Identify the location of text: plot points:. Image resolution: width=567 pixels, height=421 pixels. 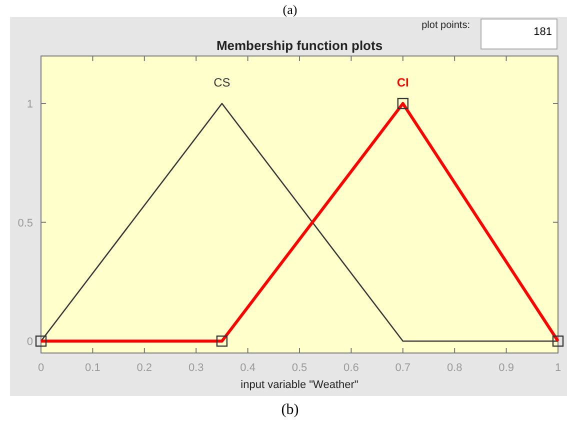
(446, 25).